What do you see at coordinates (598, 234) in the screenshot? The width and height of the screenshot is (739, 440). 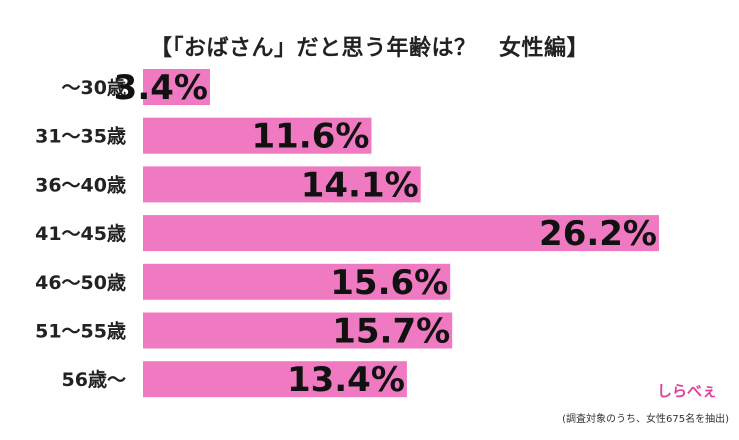 I see `value-label-3: 26.2%` at bounding box center [598, 234].